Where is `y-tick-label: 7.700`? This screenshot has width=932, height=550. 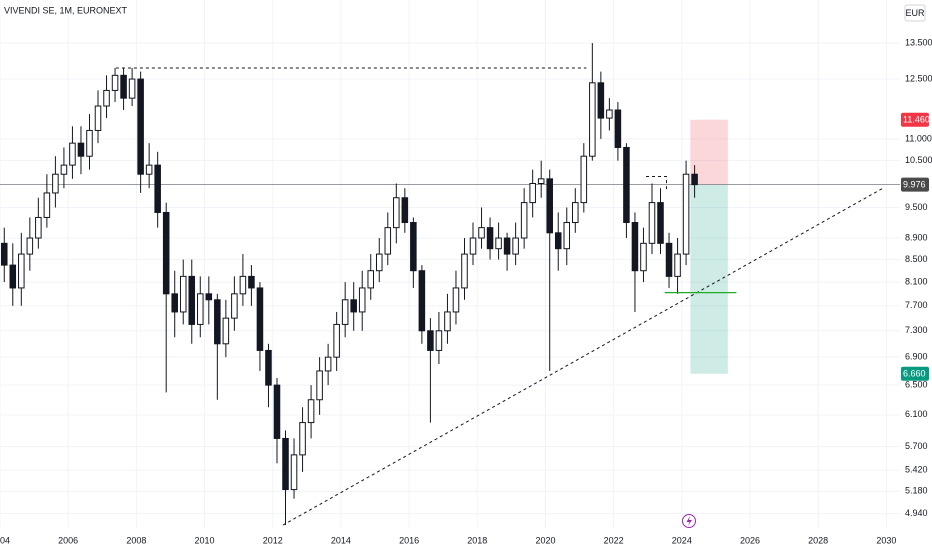 y-tick-label: 7.700 is located at coordinates (916, 305).